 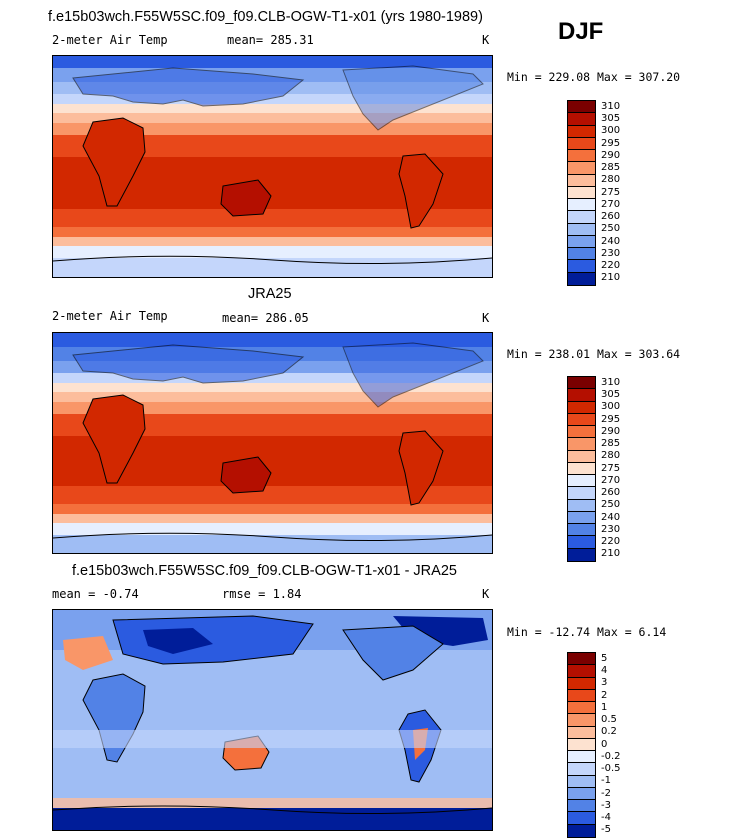 What do you see at coordinates (604, 682) in the screenshot?
I see `colorbar-tick: 3` at bounding box center [604, 682].